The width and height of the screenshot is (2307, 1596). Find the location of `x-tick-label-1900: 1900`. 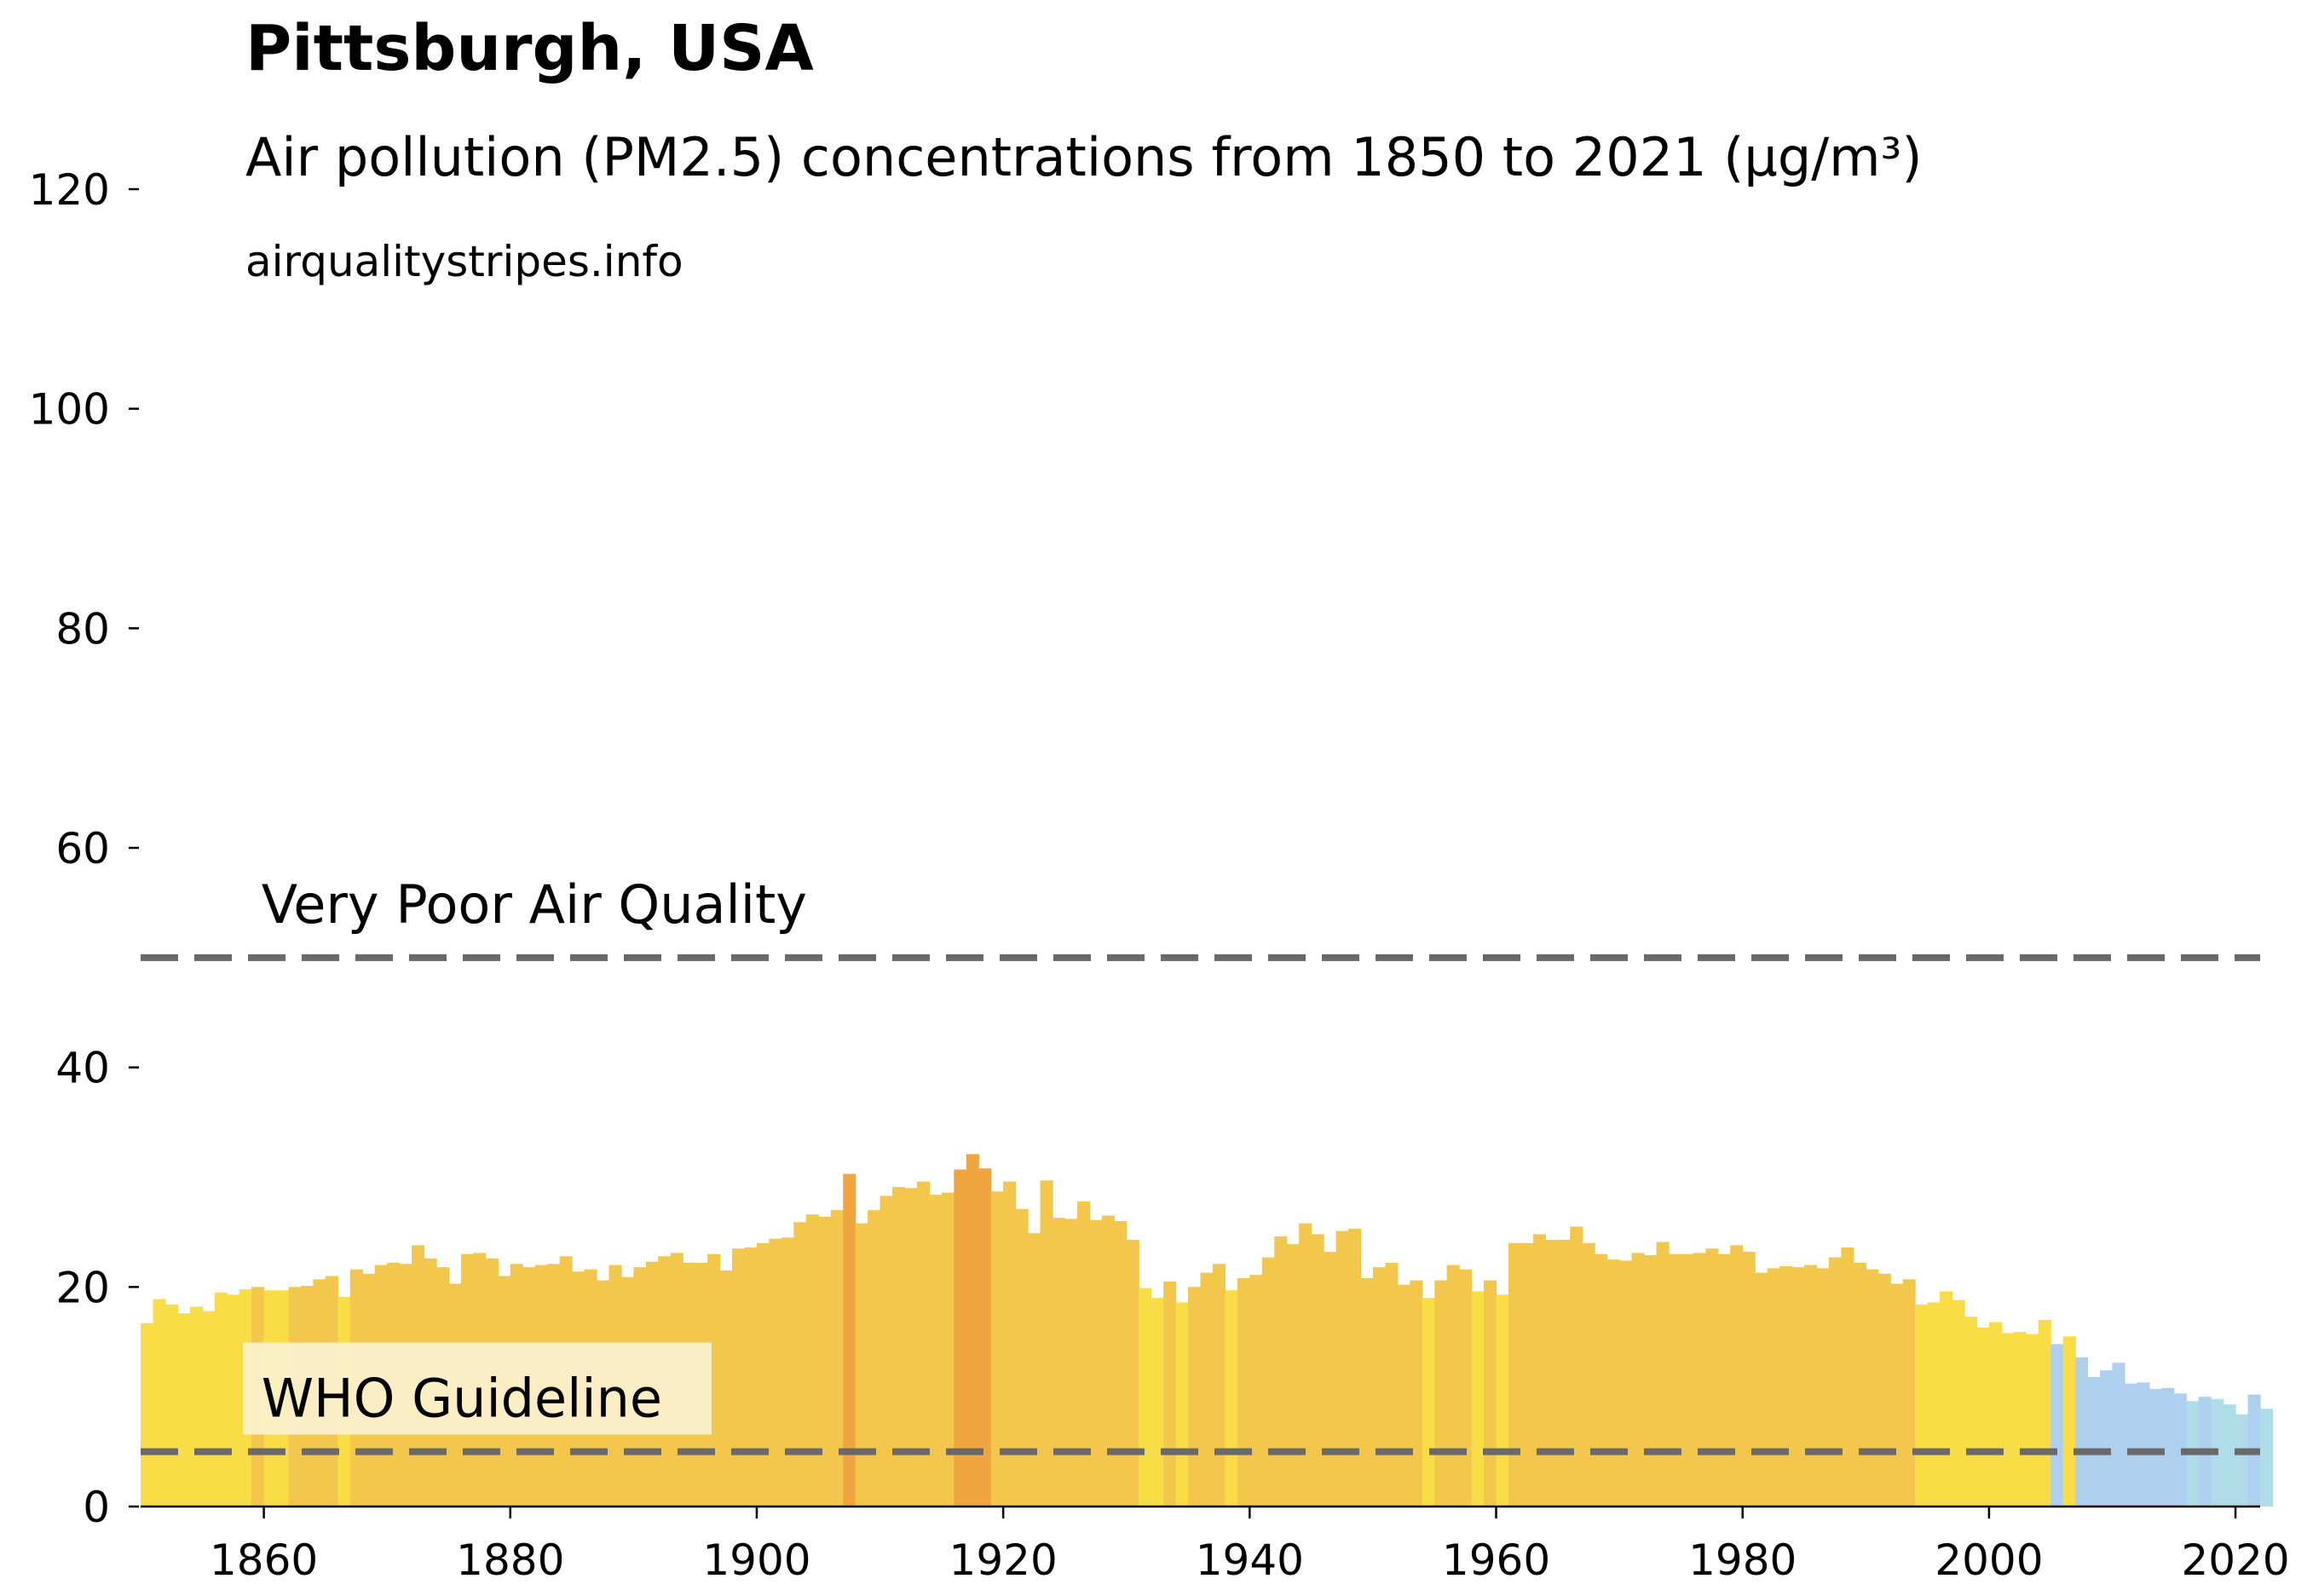

x-tick-label-1900: 1900 is located at coordinates (756, 1560).